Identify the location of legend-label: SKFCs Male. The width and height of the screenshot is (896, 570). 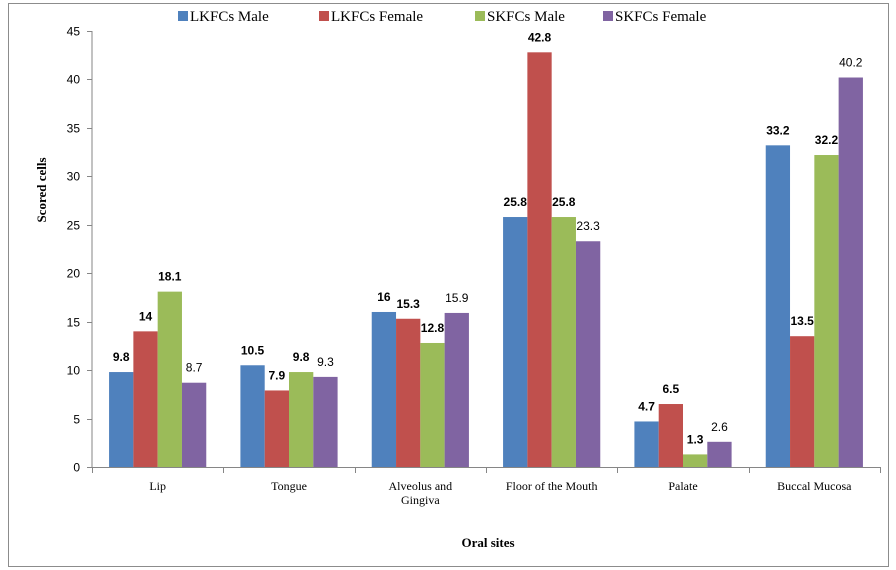
(526, 17).